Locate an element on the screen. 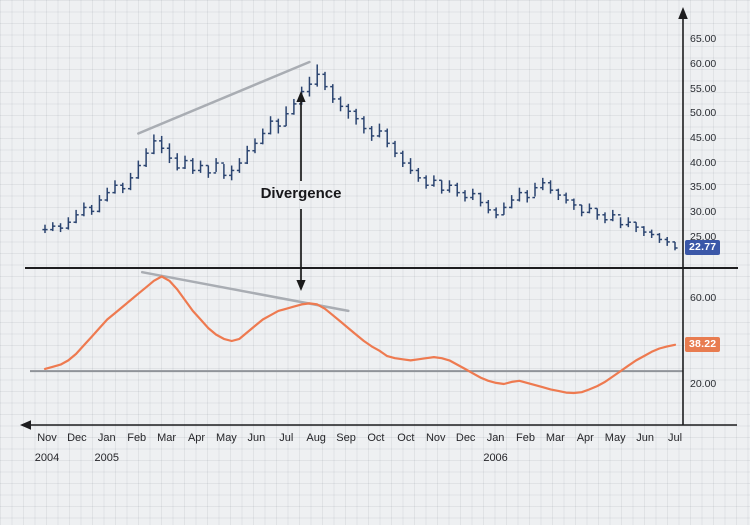  divergence-annotation-label: Divergence is located at coordinates (301, 193).